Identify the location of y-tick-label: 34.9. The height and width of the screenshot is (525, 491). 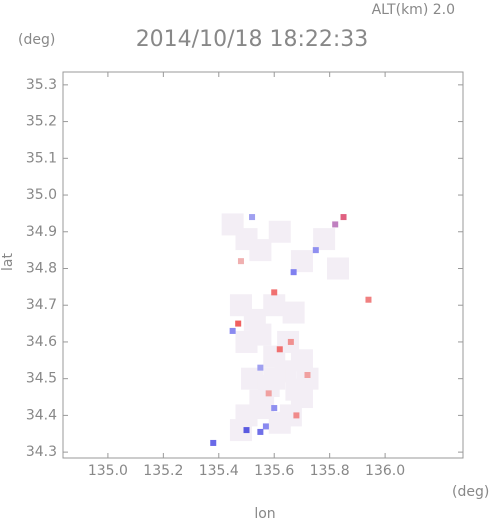
(41, 232).